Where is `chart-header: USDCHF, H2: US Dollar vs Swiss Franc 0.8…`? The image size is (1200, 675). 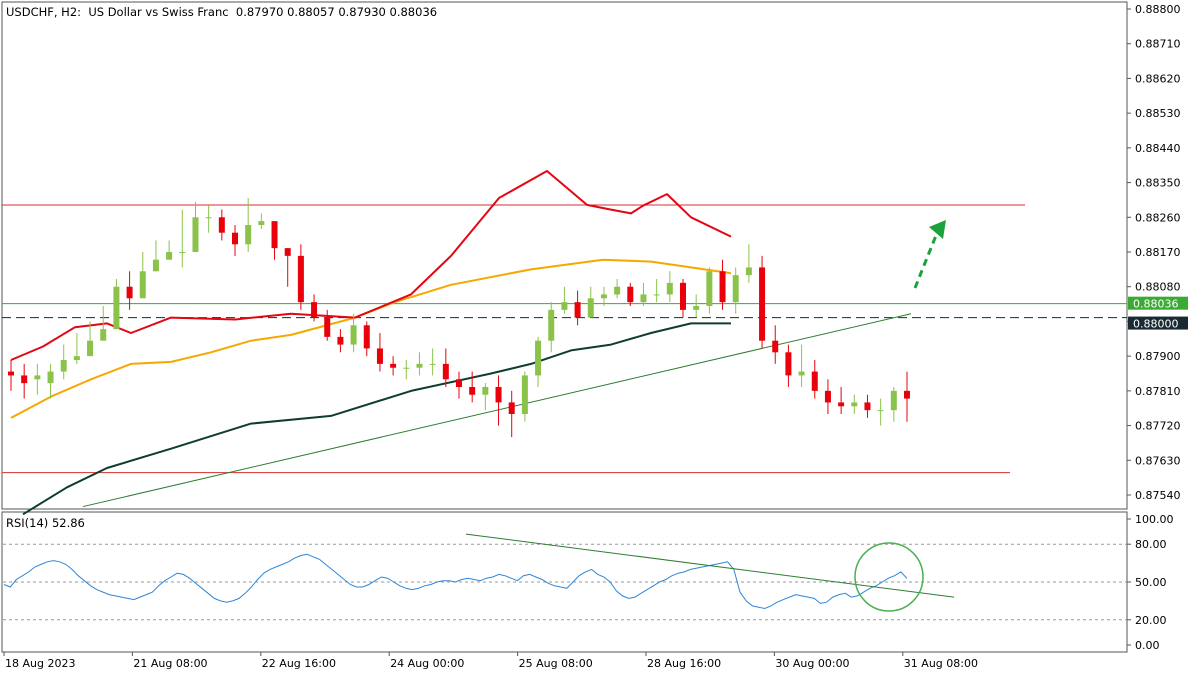
chart-header: USDCHF, H2: US Dollar vs Swiss Franc 0.8… is located at coordinates (221, 12).